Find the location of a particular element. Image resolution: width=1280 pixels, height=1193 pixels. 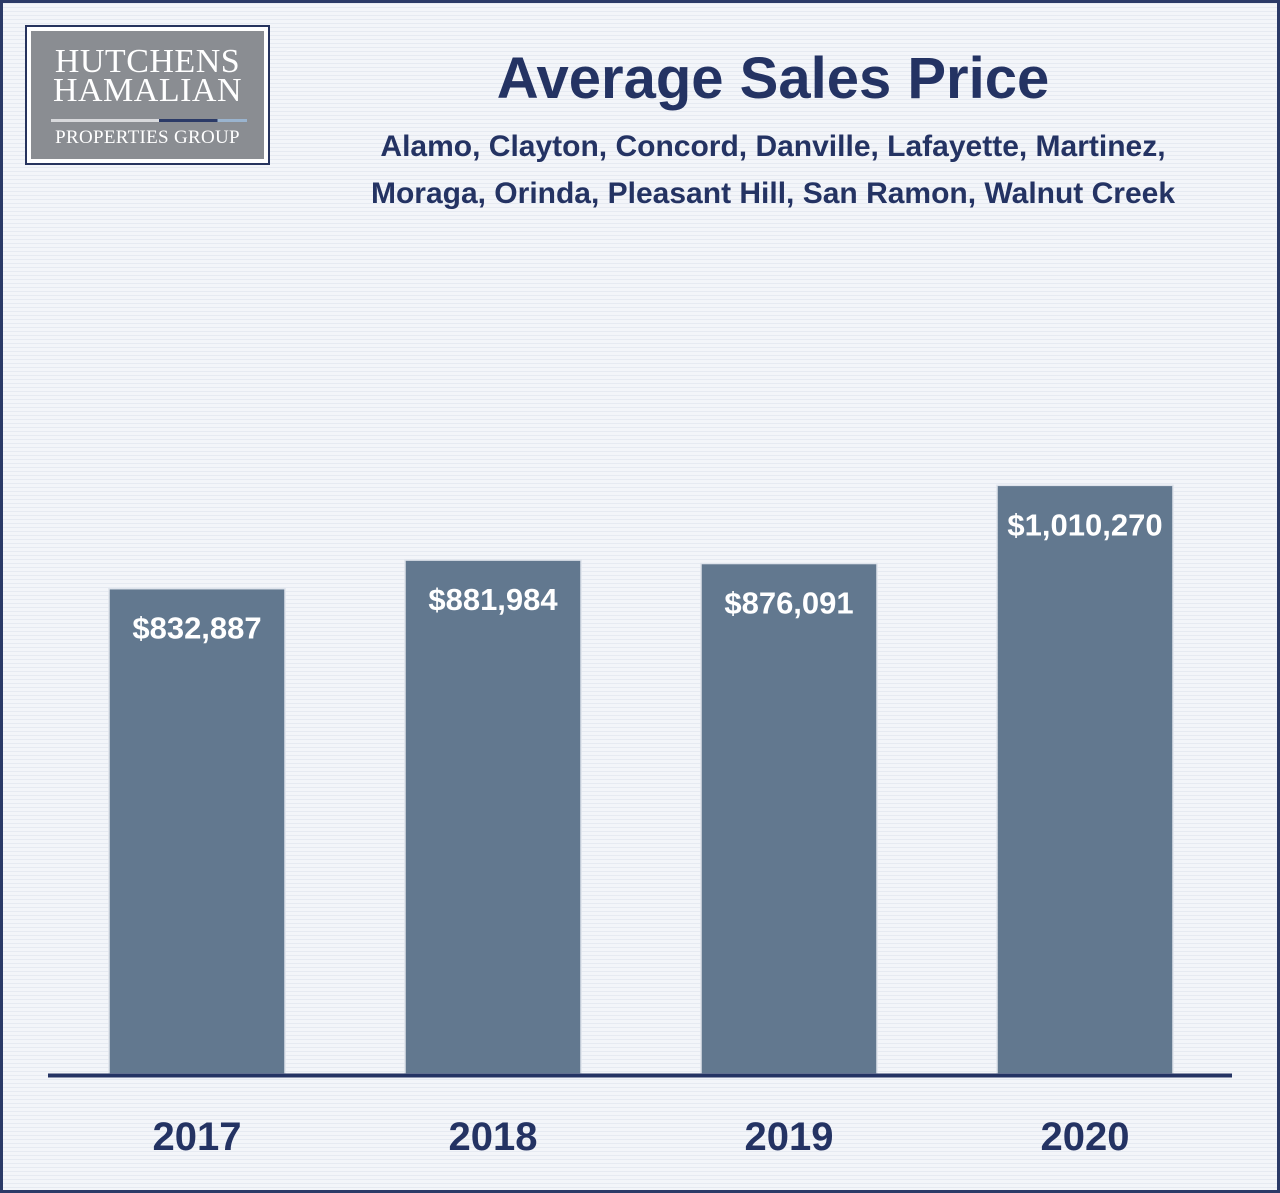

company-logo: HUTCHENS HAMALIAN PROPERTIES GROUP is located at coordinates (147, 95).